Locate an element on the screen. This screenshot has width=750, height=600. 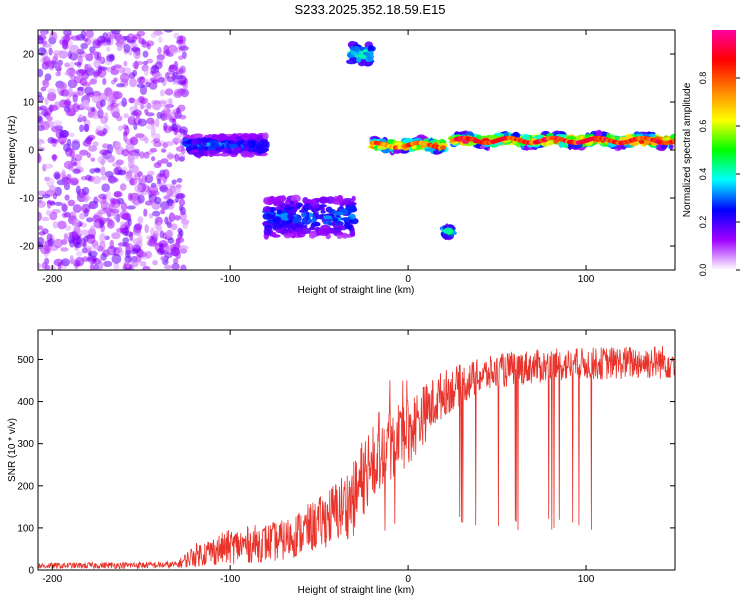
x-tick-label: 0 is located at coordinates (408, 279).